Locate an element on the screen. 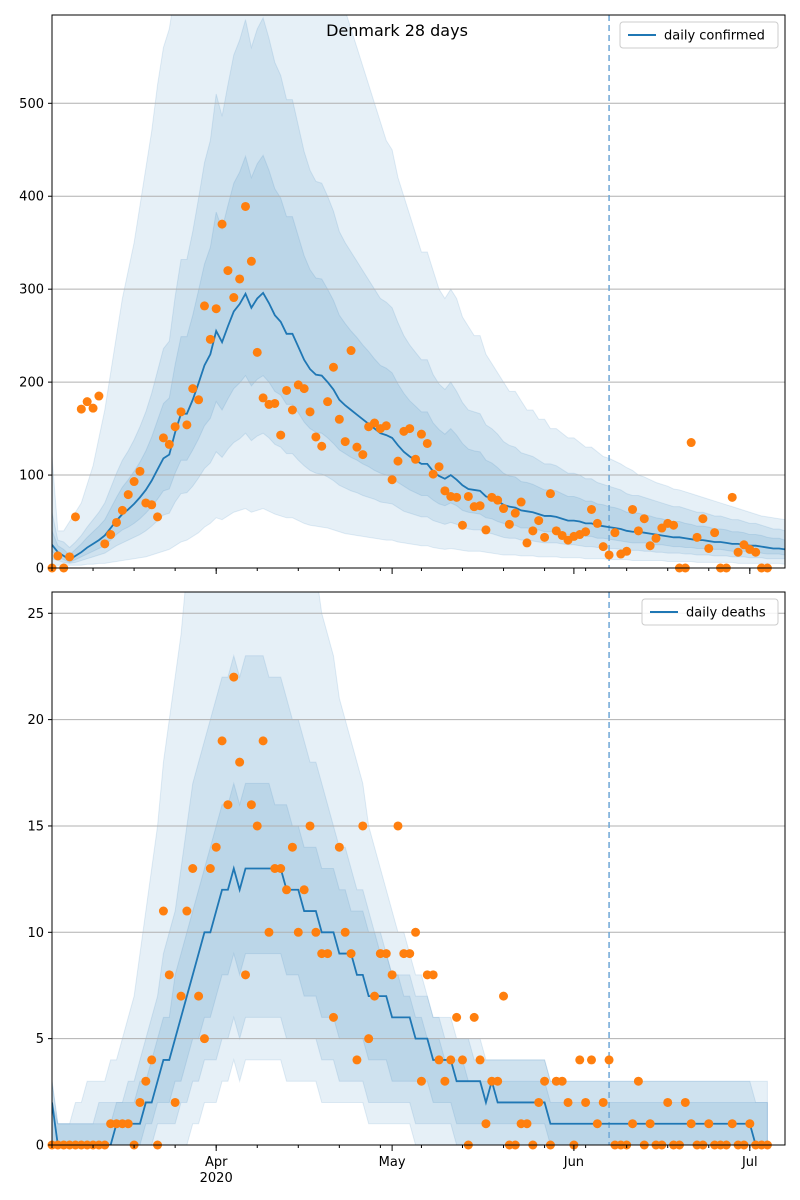 The width and height of the screenshot is (800, 1200). legend-label: daily confirmed is located at coordinates (714, 36).